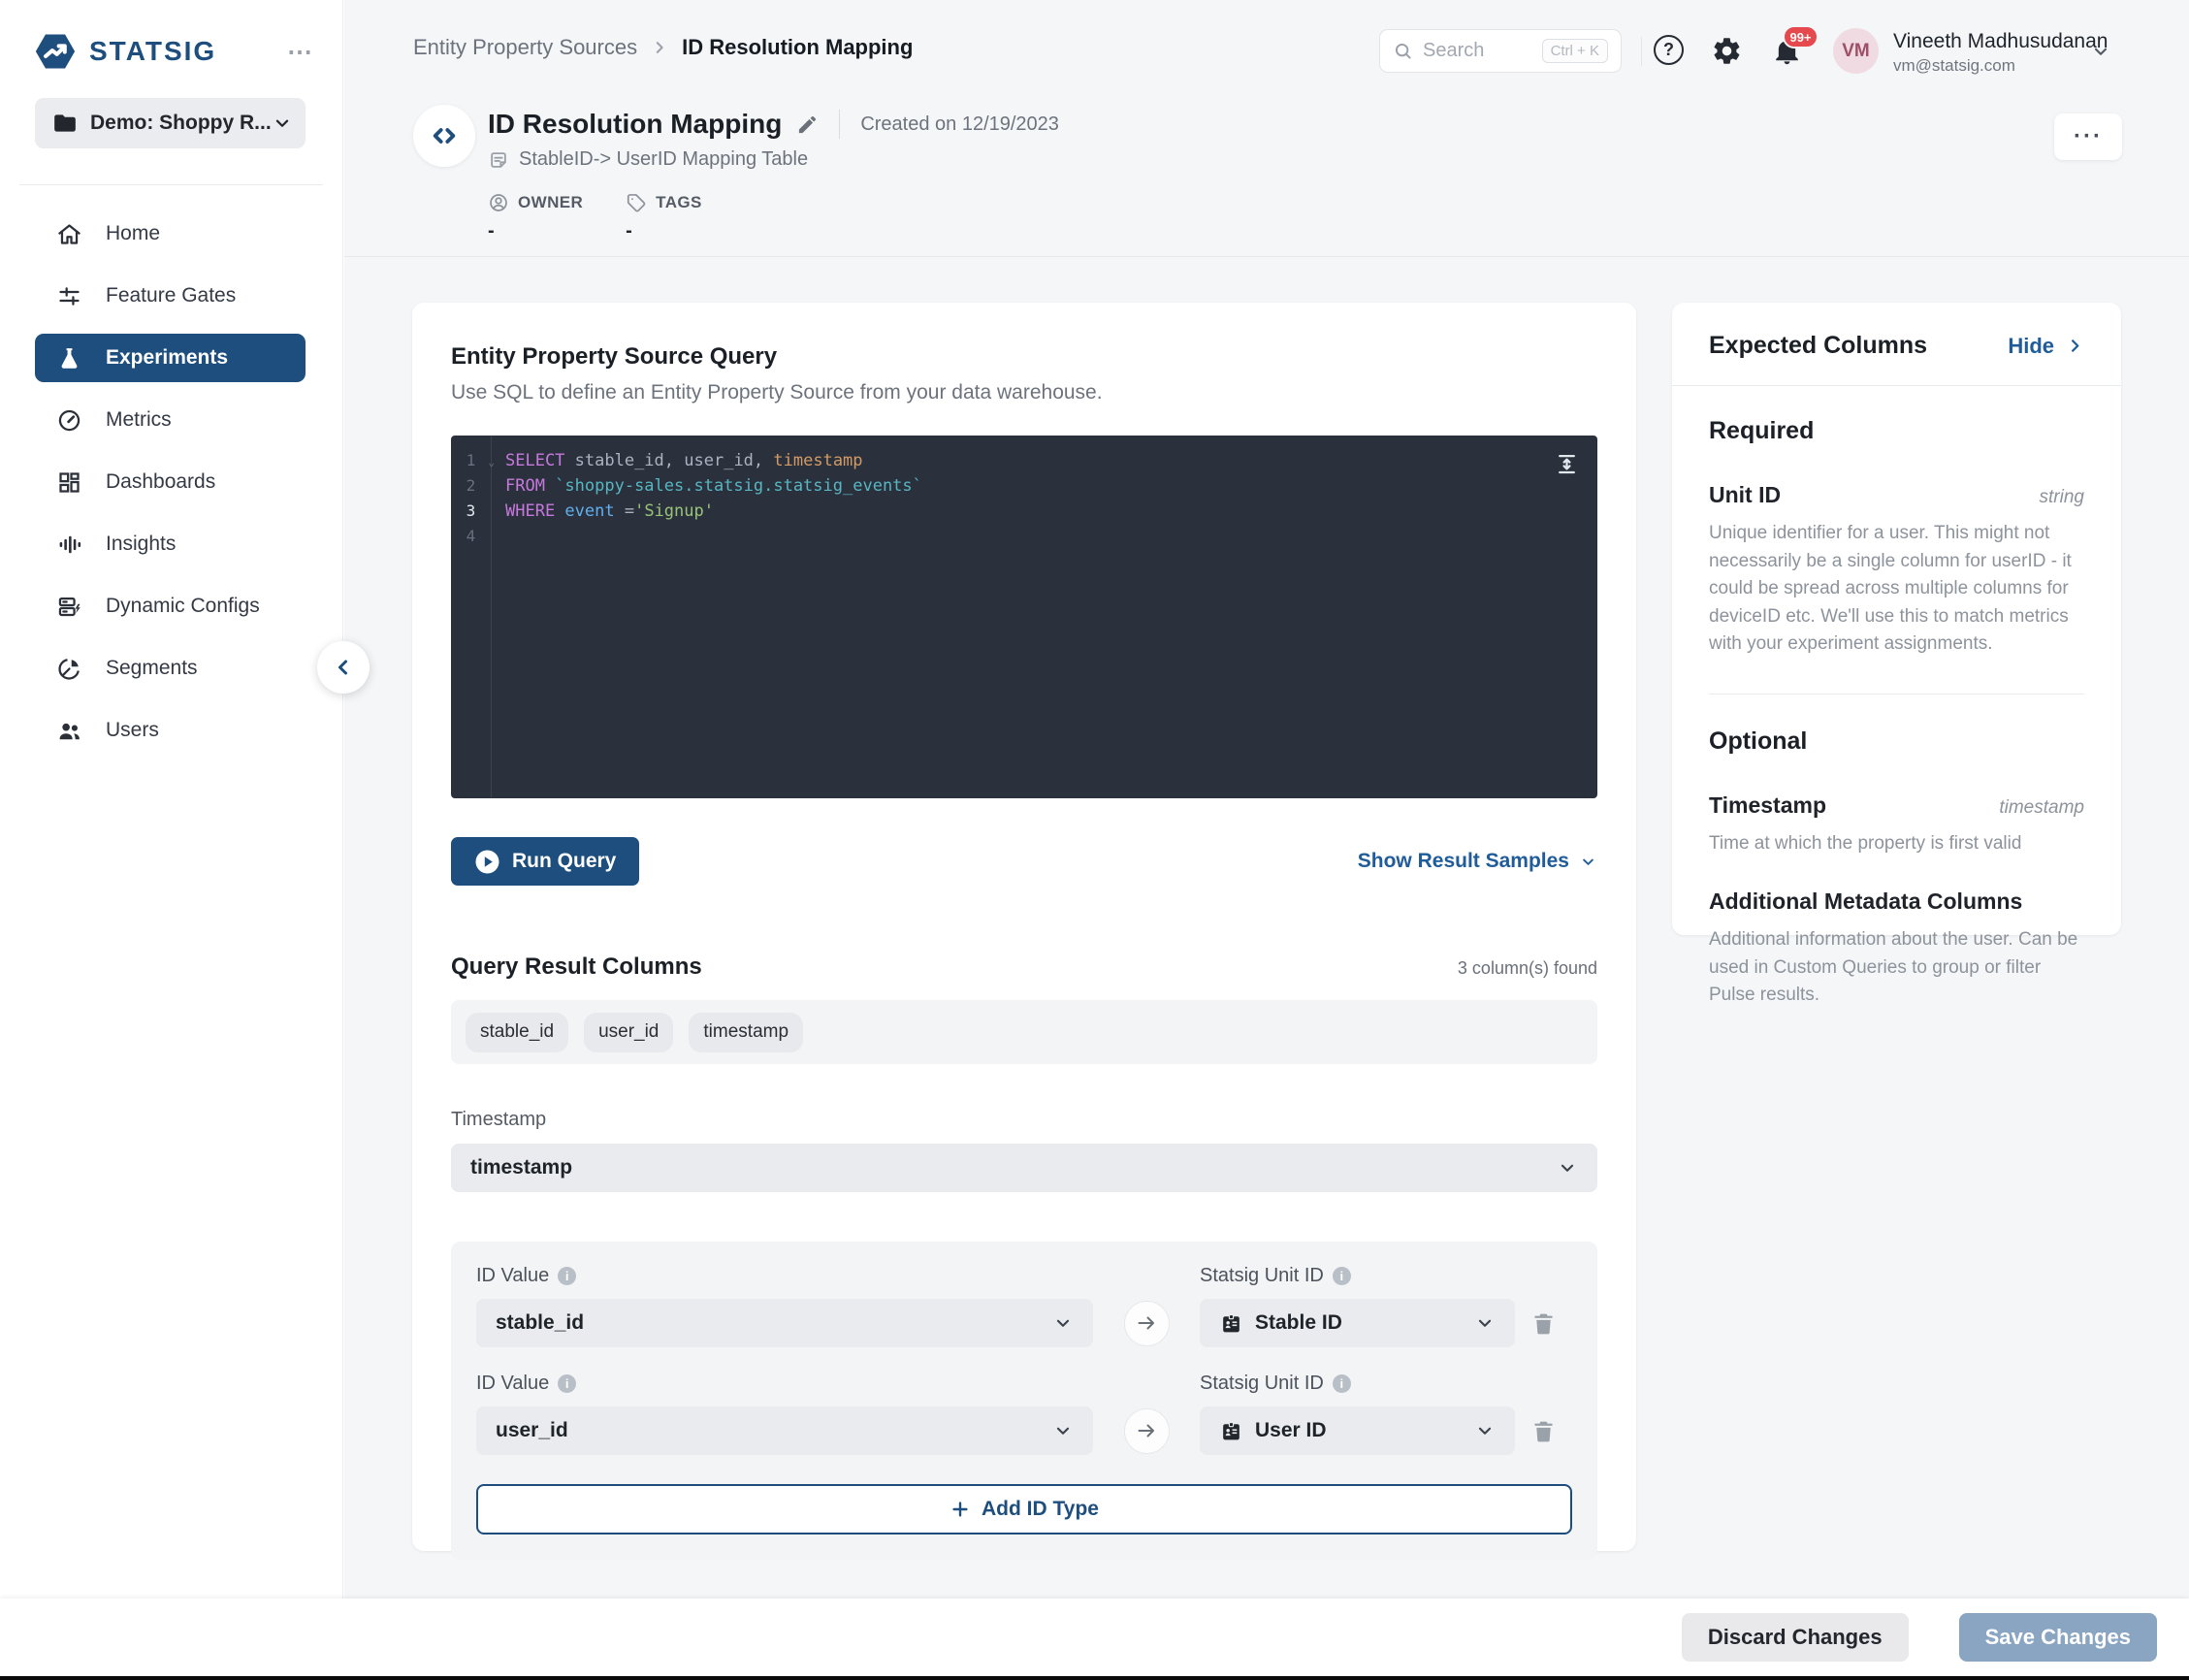 The height and width of the screenshot is (1680, 2189). What do you see at coordinates (2088, 136) in the screenshot?
I see `more-options-button: ···` at bounding box center [2088, 136].